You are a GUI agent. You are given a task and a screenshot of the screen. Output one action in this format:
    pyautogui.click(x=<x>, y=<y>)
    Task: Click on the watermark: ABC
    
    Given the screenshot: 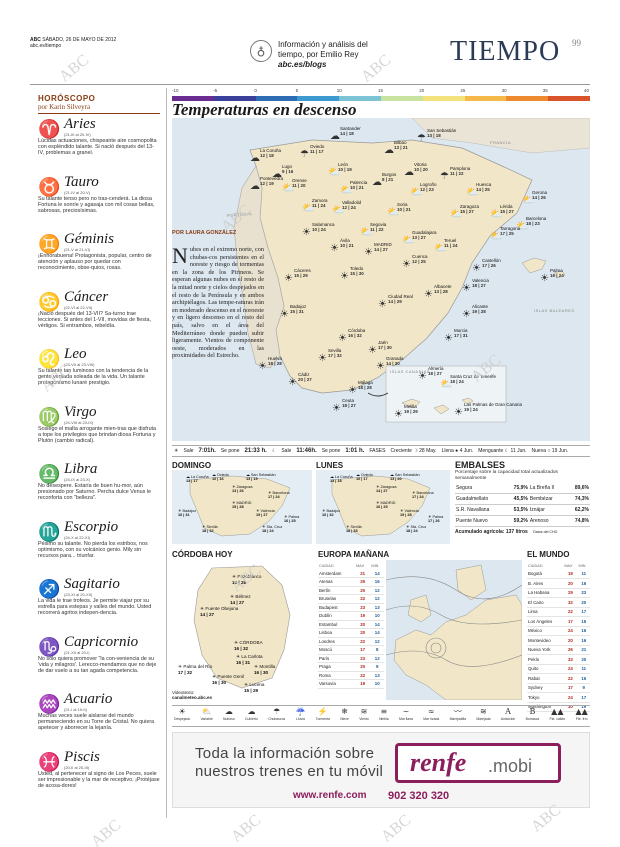 What is the action you would take?
    pyautogui.click(x=74, y=68)
    